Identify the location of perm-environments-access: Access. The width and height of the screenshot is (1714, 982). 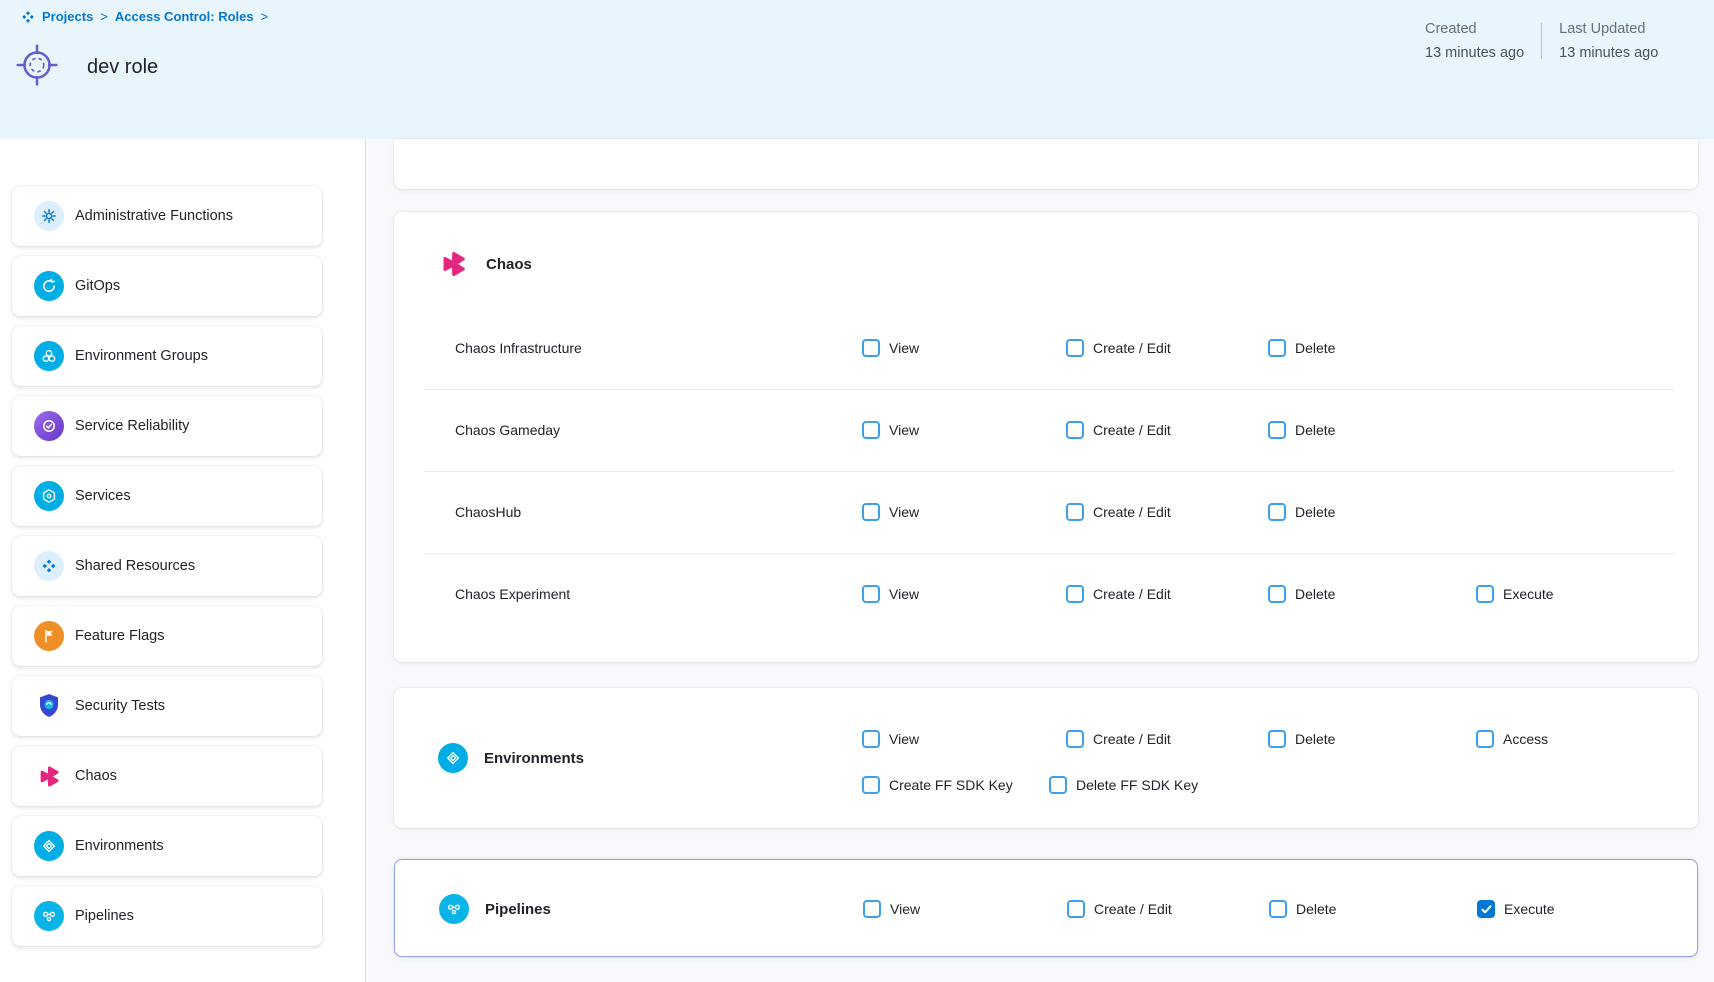
(1512, 739).